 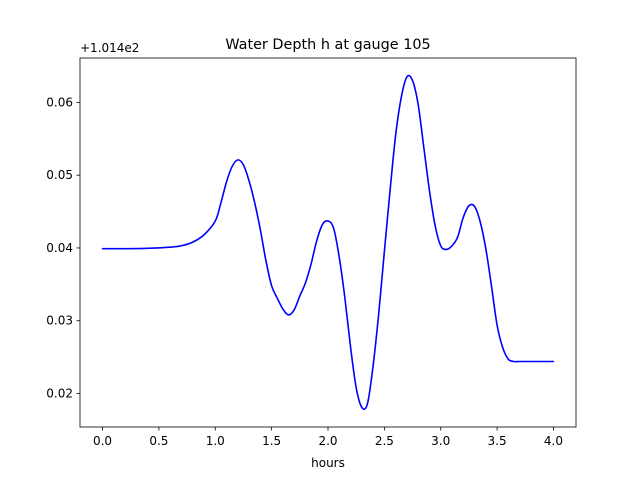 What do you see at coordinates (59, 394) in the screenshot?
I see `y-tick-label: 0.02` at bounding box center [59, 394].